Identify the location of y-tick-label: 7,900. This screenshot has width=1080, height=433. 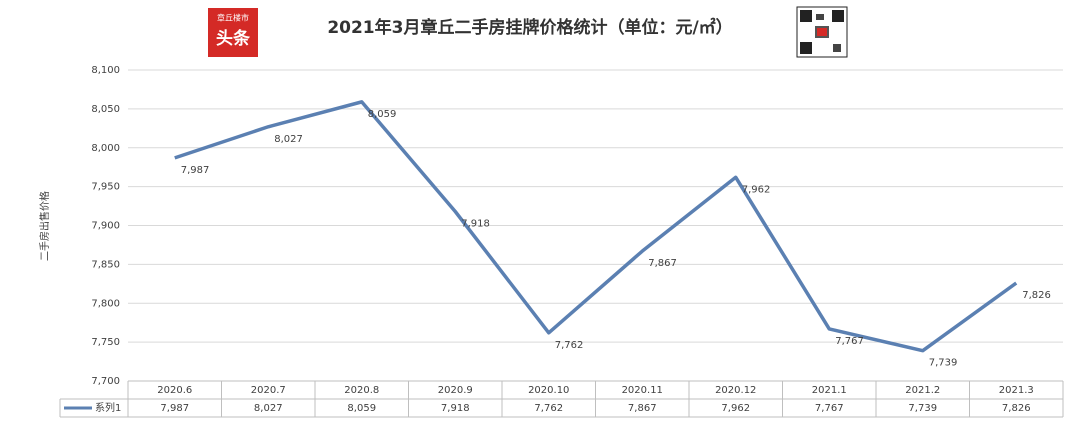
(105, 226).